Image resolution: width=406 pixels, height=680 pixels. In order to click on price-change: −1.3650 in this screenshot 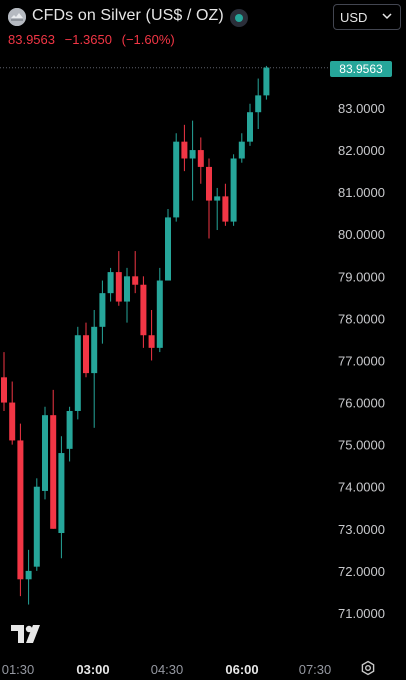, I will do `click(88, 39)`.